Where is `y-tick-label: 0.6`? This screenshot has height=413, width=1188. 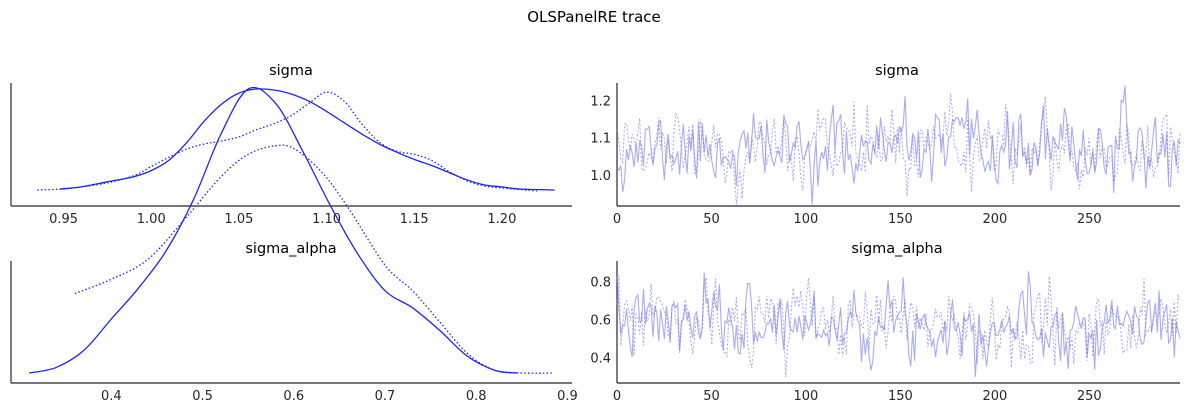 y-tick-label: 0.6 is located at coordinates (600, 321).